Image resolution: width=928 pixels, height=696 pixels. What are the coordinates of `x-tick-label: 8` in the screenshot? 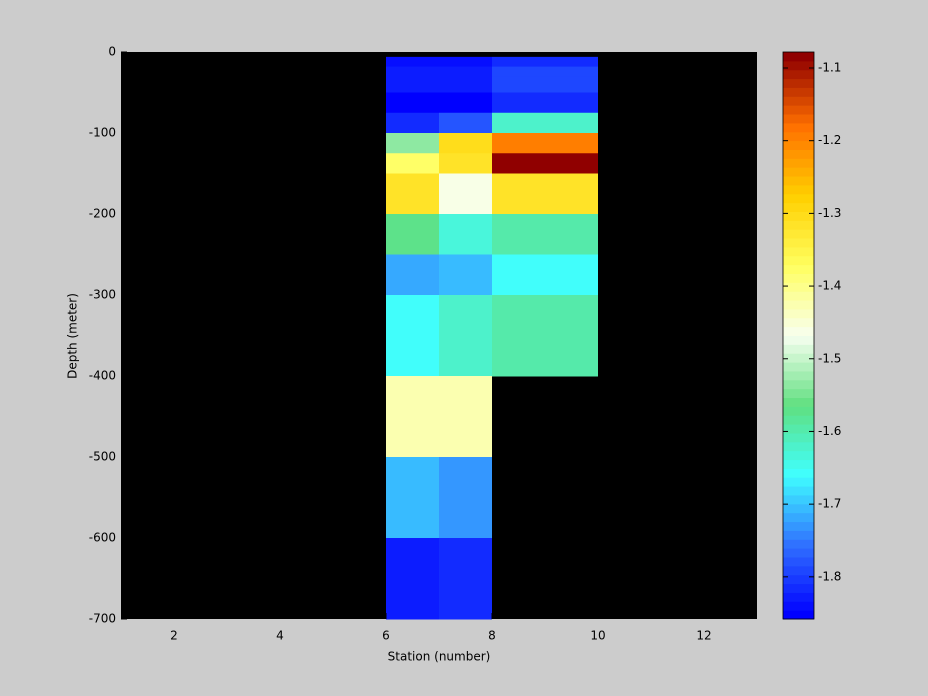 It's located at (492, 636).